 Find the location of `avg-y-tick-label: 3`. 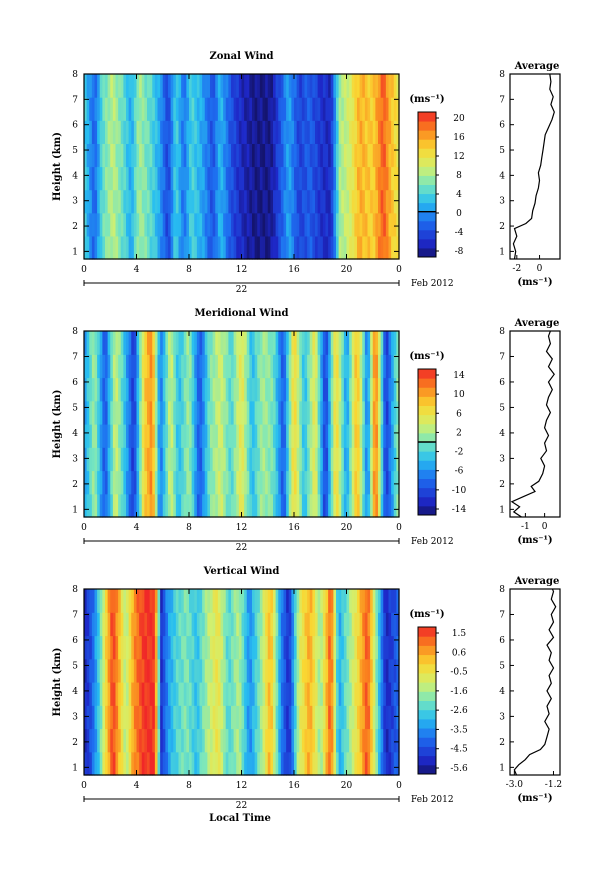

avg-y-tick-label: 3 is located at coordinates (502, 202).